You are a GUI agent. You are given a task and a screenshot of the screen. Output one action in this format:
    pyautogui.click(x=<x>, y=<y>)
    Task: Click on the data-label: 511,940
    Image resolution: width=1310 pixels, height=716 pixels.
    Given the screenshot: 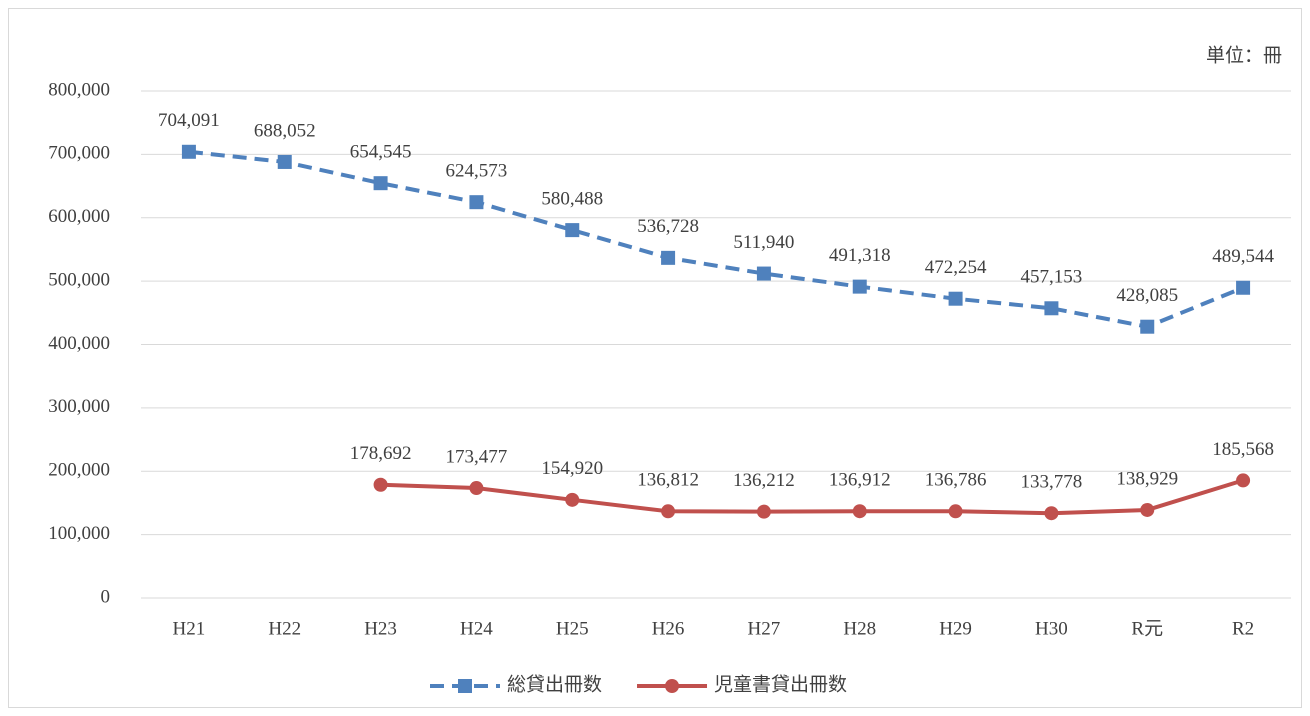 What is the action you would take?
    pyautogui.click(x=763, y=242)
    